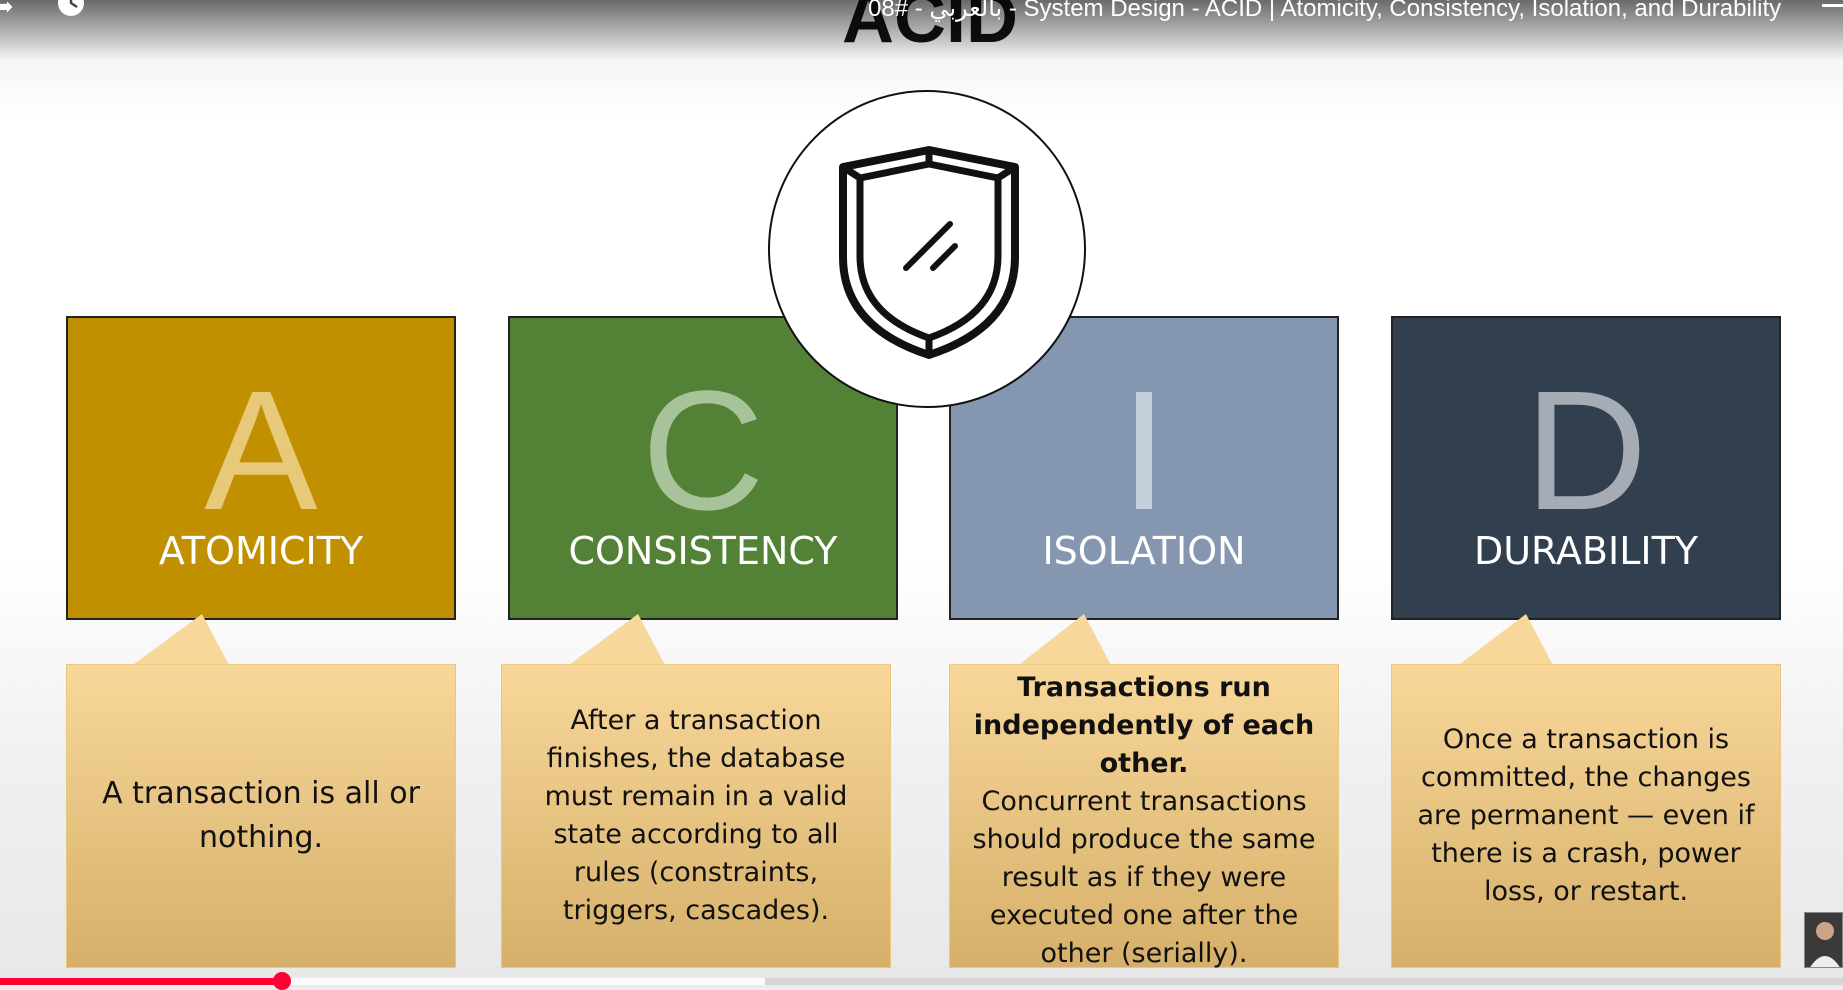 The width and height of the screenshot is (1843, 990). I want to click on progress-buffered, so click(382, 981).